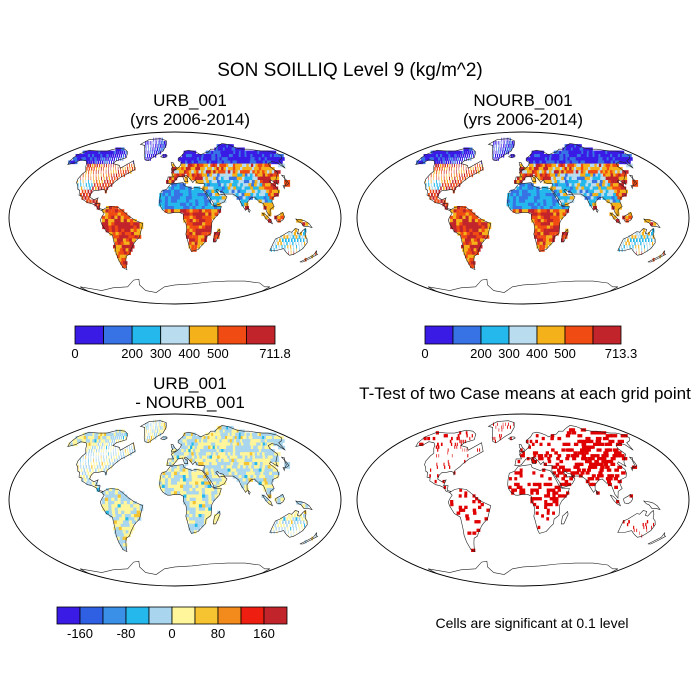  Describe the element at coordinates (523, 100) in the screenshot. I see `panel-title-nourb-line1: NOURB_001` at that location.